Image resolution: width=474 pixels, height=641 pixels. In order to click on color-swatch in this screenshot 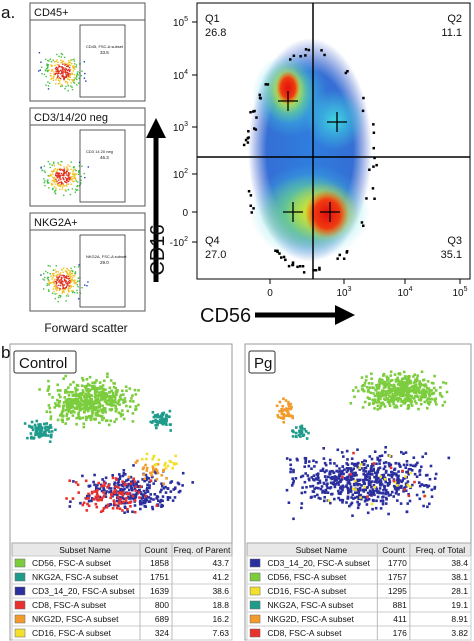, I will do `click(255, 591)`.